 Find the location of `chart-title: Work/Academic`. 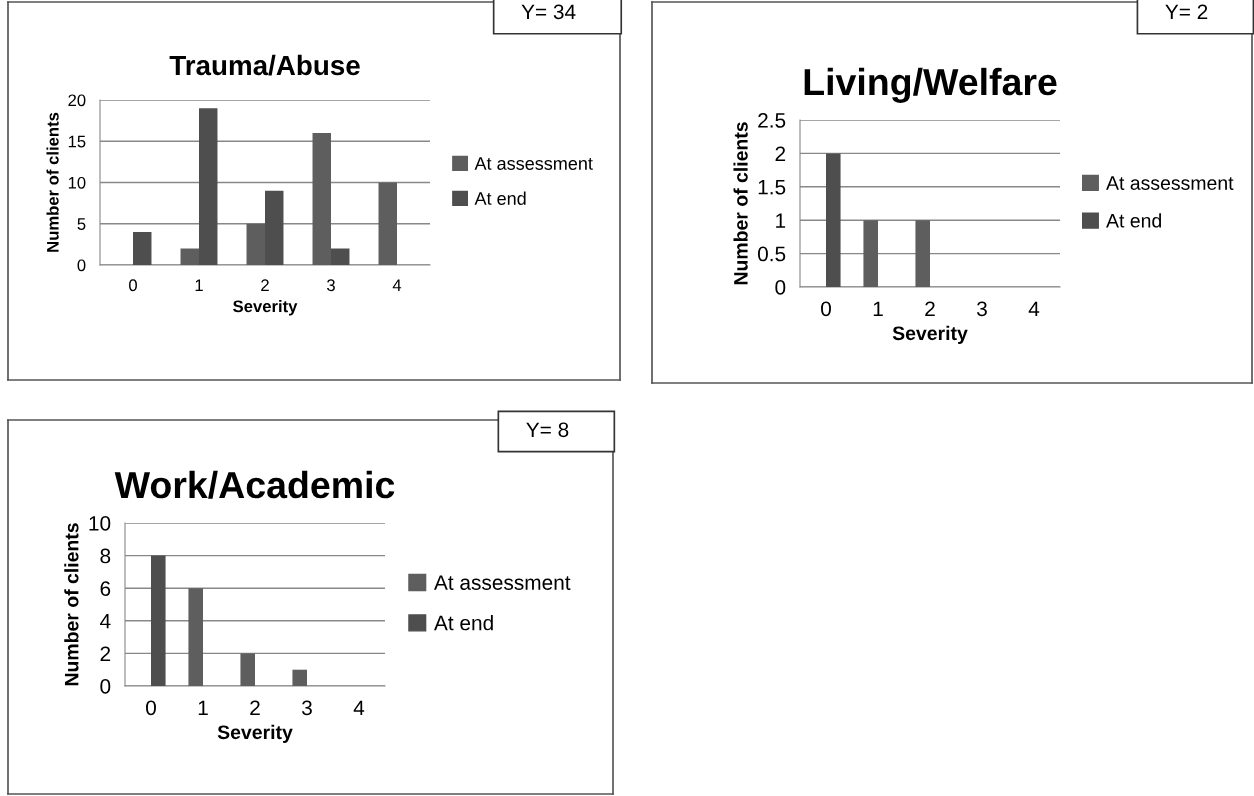

chart-title: Work/Academic is located at coordinates (254, 484).